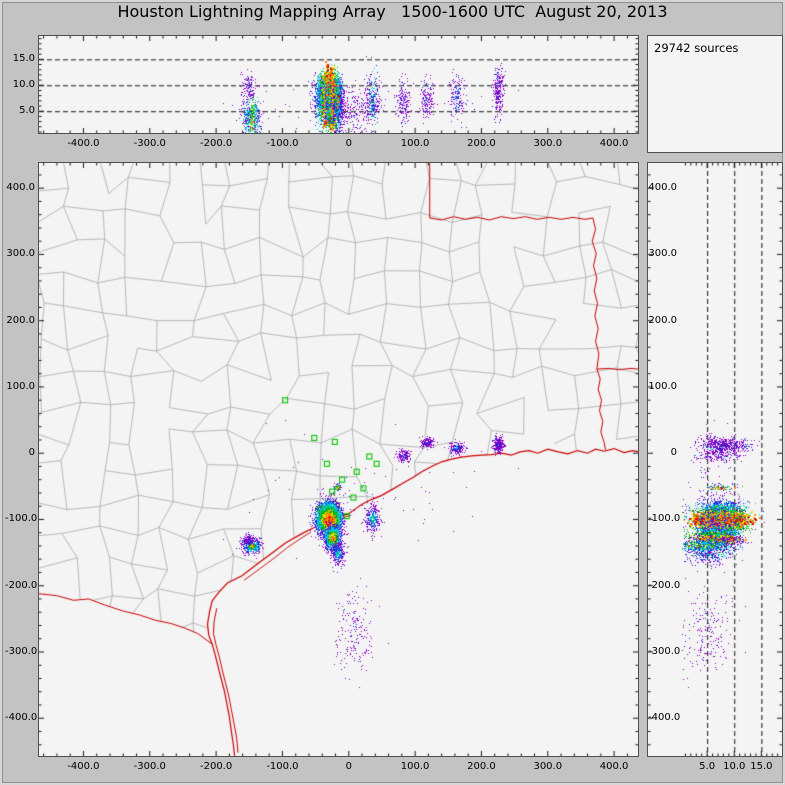 The height and width of the screenshot is (785, 785). What do you see at coordinates (21, 651) in the screenshot?
I see `ns-tick-label: -300.0` at bounding box center [21, 651].